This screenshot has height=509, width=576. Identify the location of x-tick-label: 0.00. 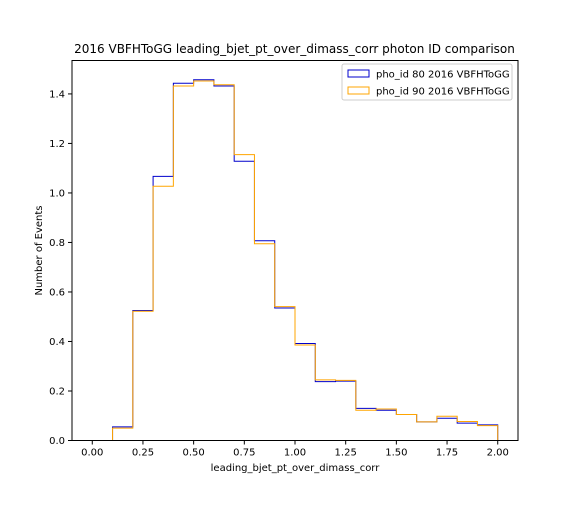
(92, 453).